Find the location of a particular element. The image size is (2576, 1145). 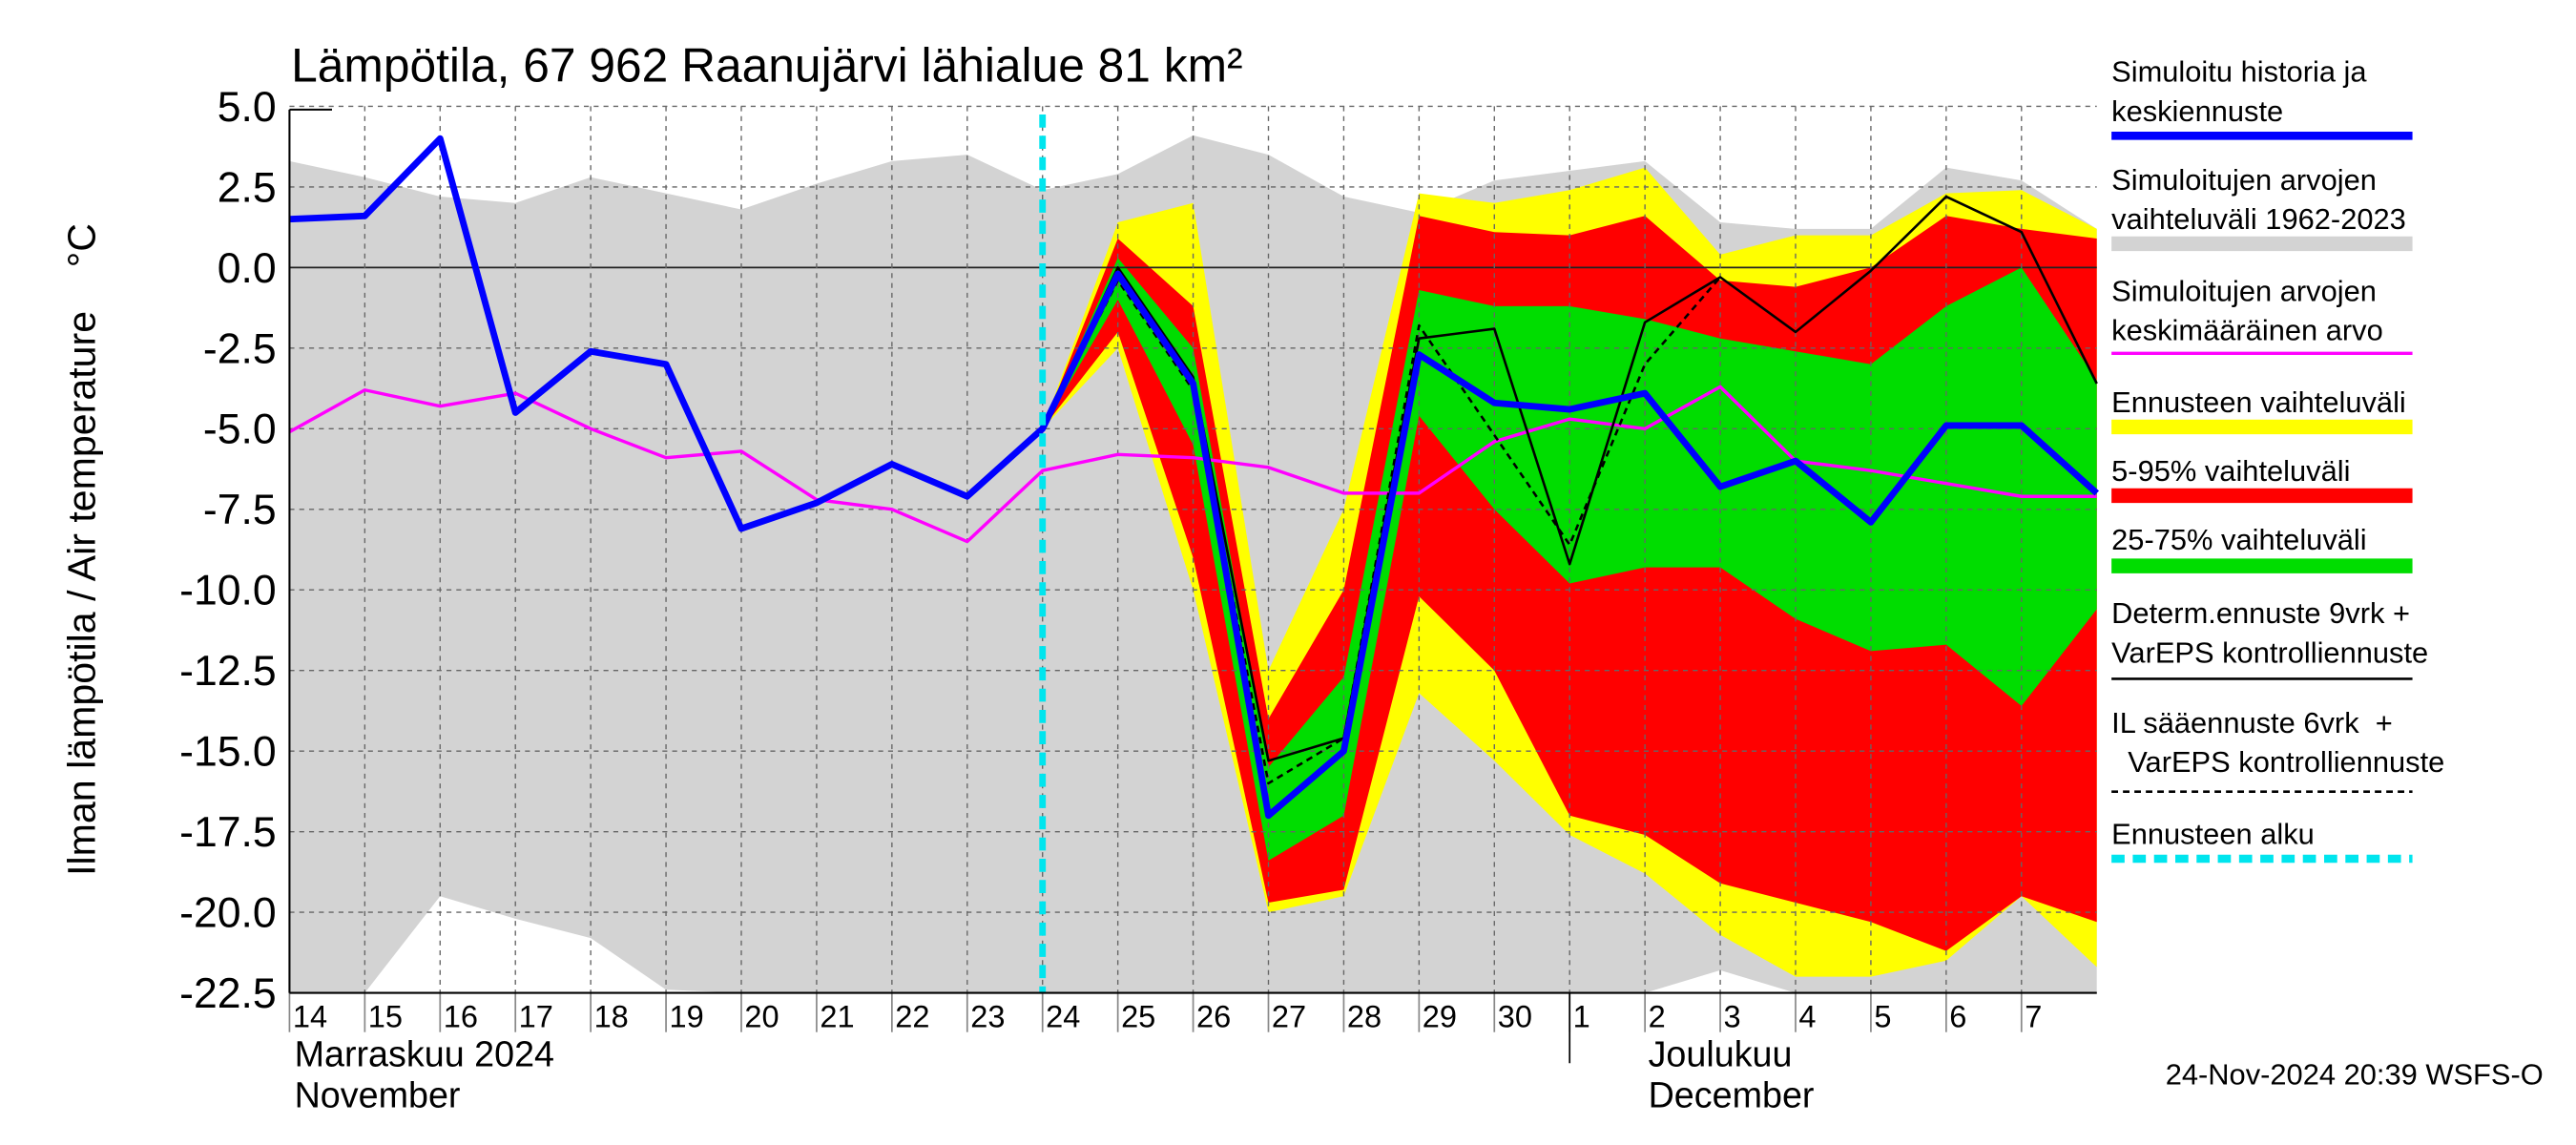

x-tick-label: 14 is located at coordinates (310, 1017).